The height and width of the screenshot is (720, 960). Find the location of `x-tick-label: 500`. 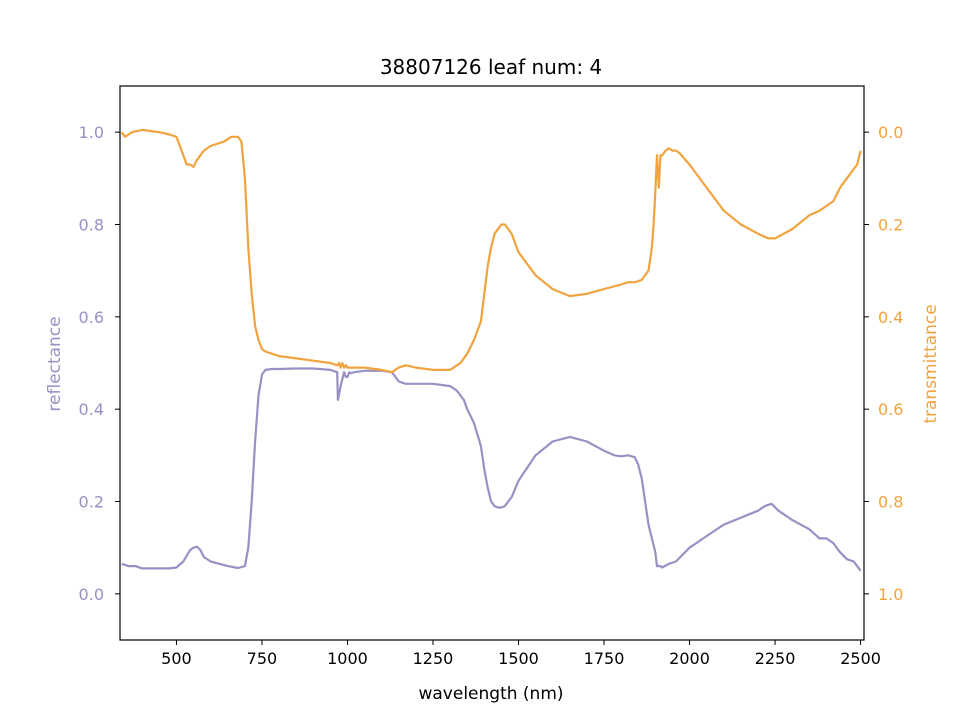

x-tick-label: 500 is located at coordinates (176, 658).